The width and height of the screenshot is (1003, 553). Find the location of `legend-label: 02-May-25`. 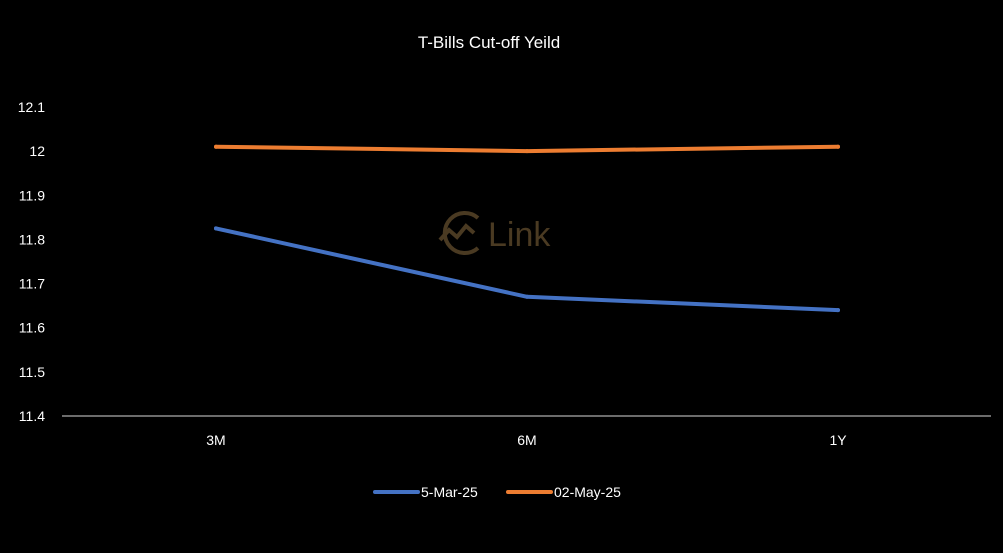

legend-label: 02-May-25 is located at coordinates (587, 492).